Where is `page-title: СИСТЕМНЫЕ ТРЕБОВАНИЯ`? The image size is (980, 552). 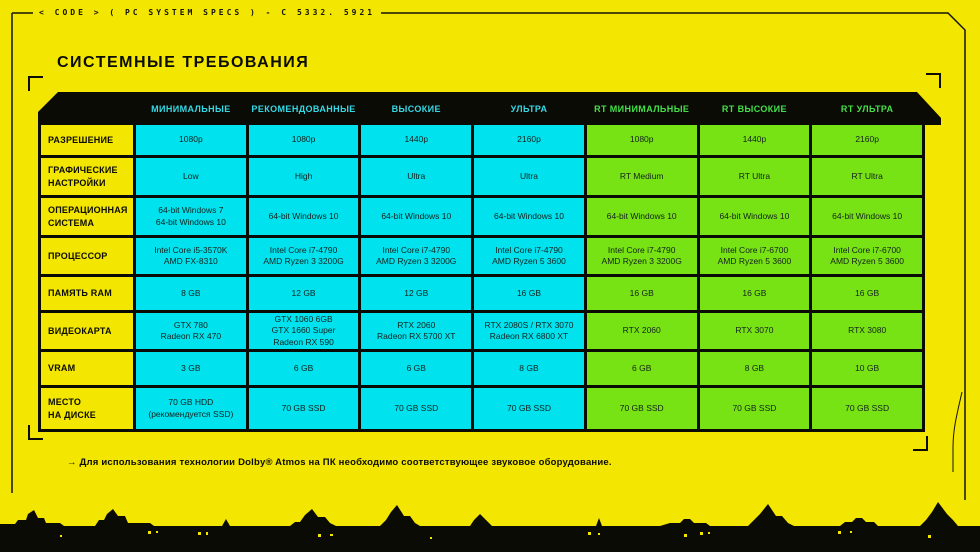
page-title: СИСТЕМНЫЕ ТРЕБОВАНИЯ is located at coordinates (183, 62).